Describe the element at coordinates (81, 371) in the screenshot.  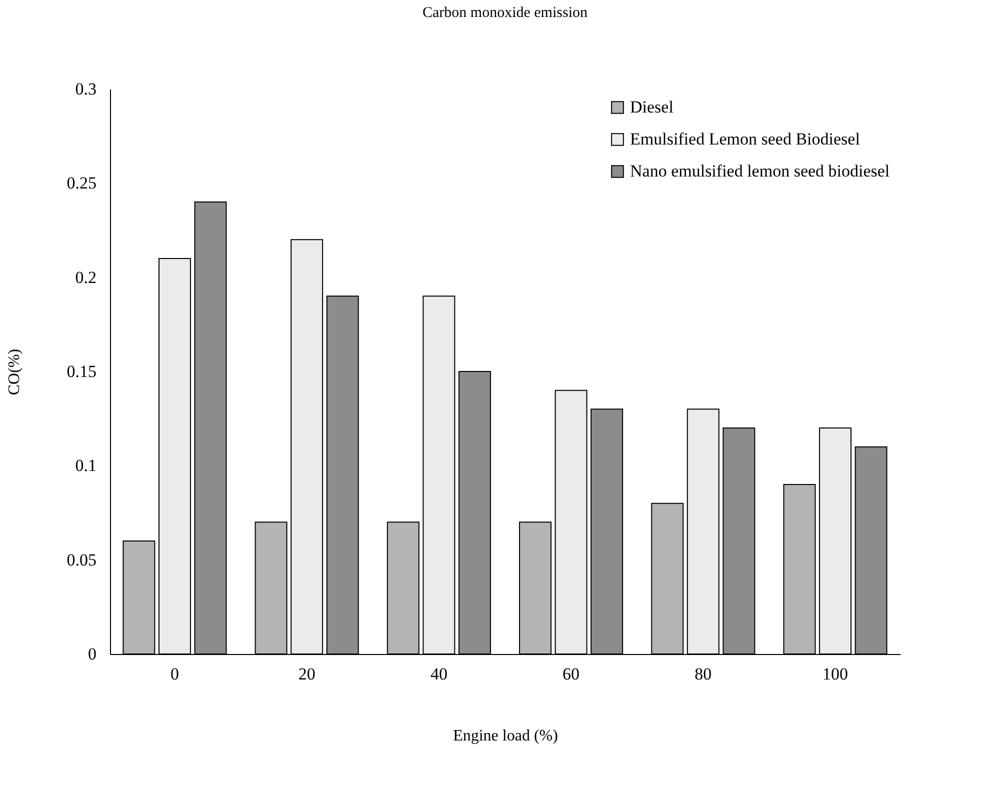
I see `y-tick-label: 0.15` at that location.